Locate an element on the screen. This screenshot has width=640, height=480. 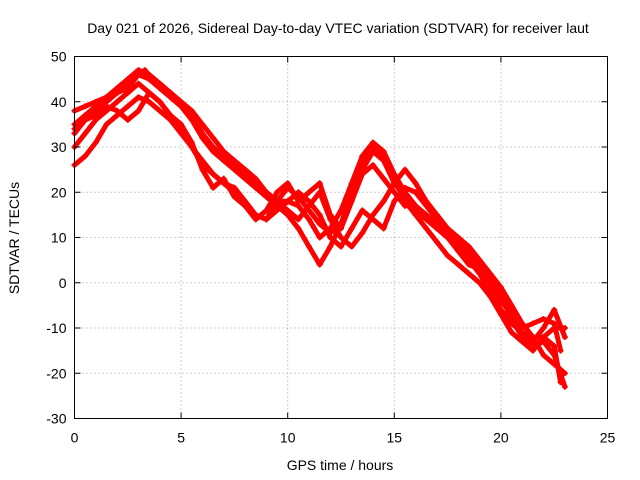
x-tick-label: 25 is located at coordinates (608, 438).